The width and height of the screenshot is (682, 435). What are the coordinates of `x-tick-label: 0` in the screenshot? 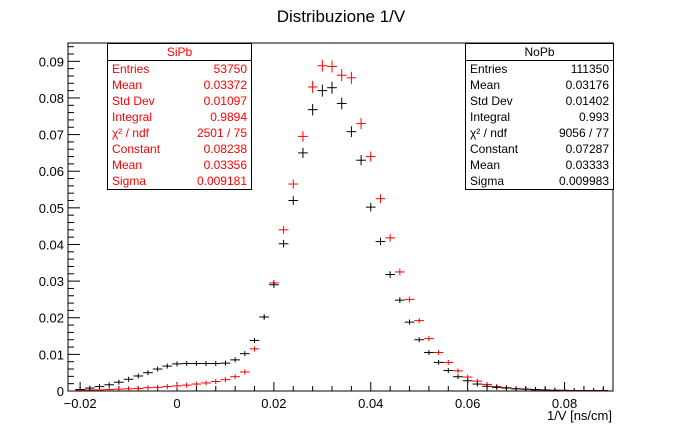 It's located at (176, 403).